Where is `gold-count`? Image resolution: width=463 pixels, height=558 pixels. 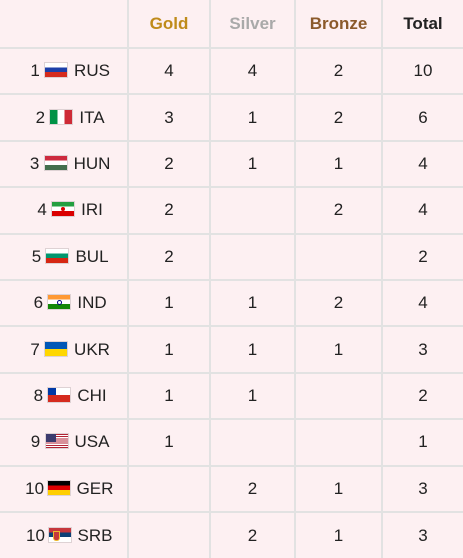
gold-count is located at coordinates (169, 534).